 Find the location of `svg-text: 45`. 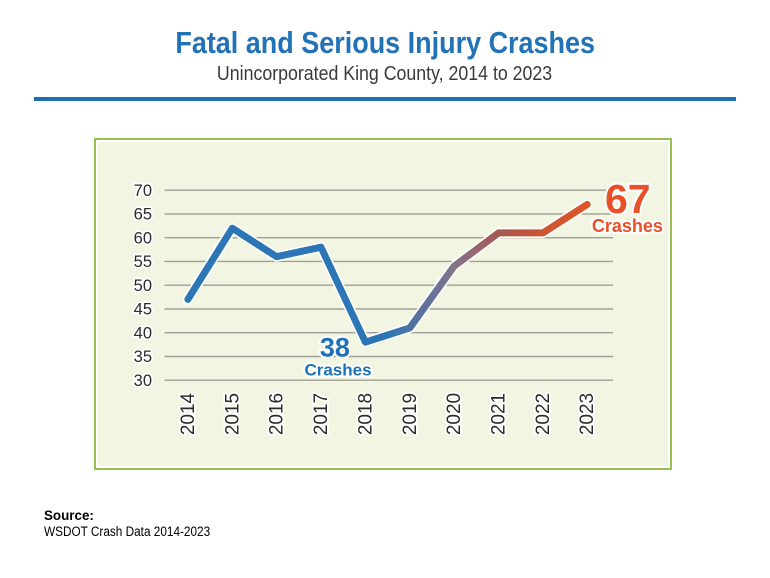

svg-text: 45 is located at coordinates (143, 310).